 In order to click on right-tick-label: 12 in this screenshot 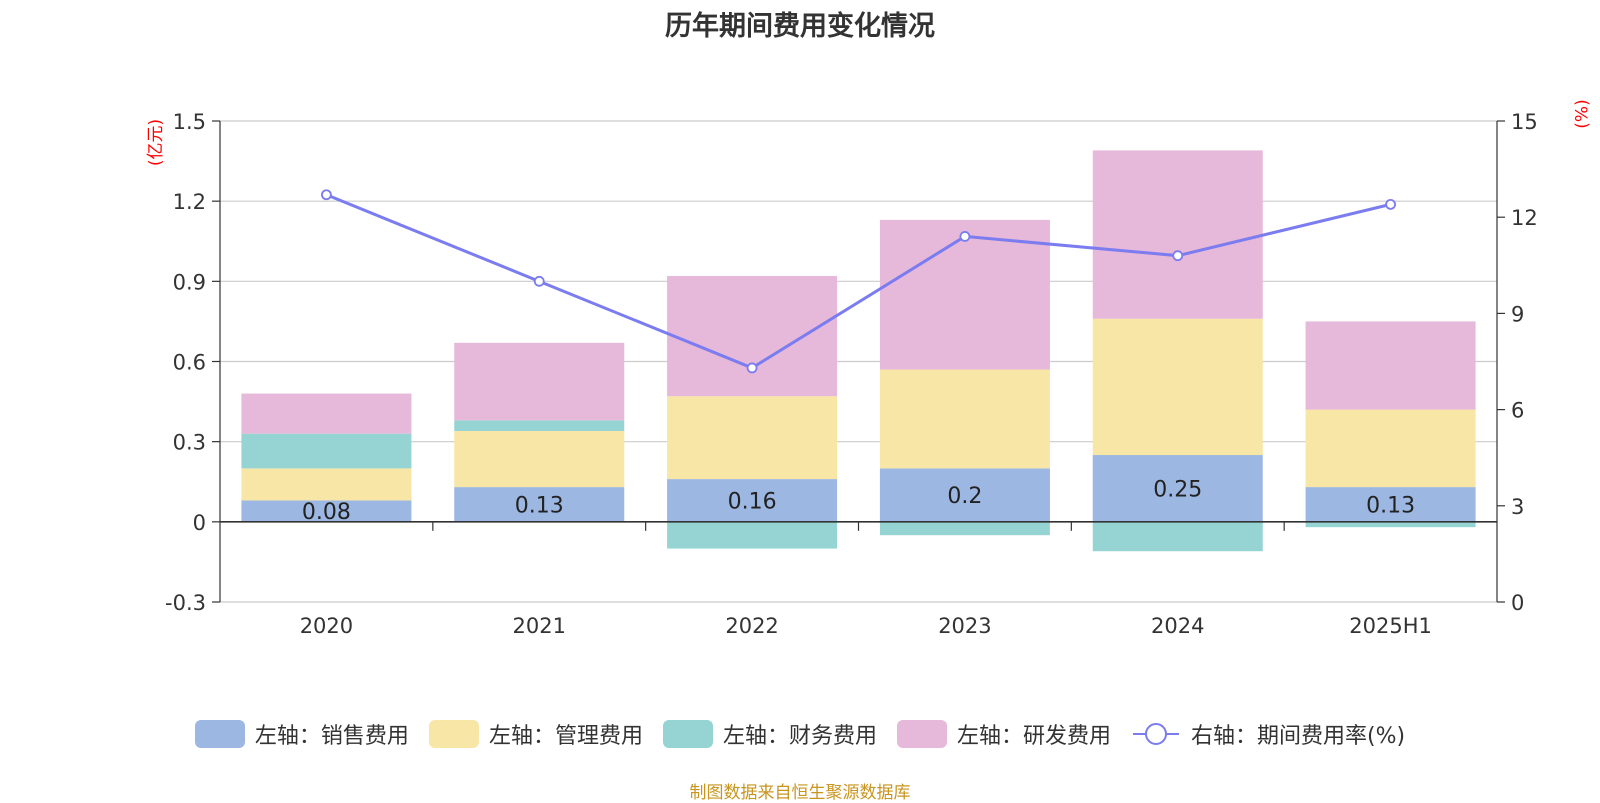, I will do `click(1524, 218)`.